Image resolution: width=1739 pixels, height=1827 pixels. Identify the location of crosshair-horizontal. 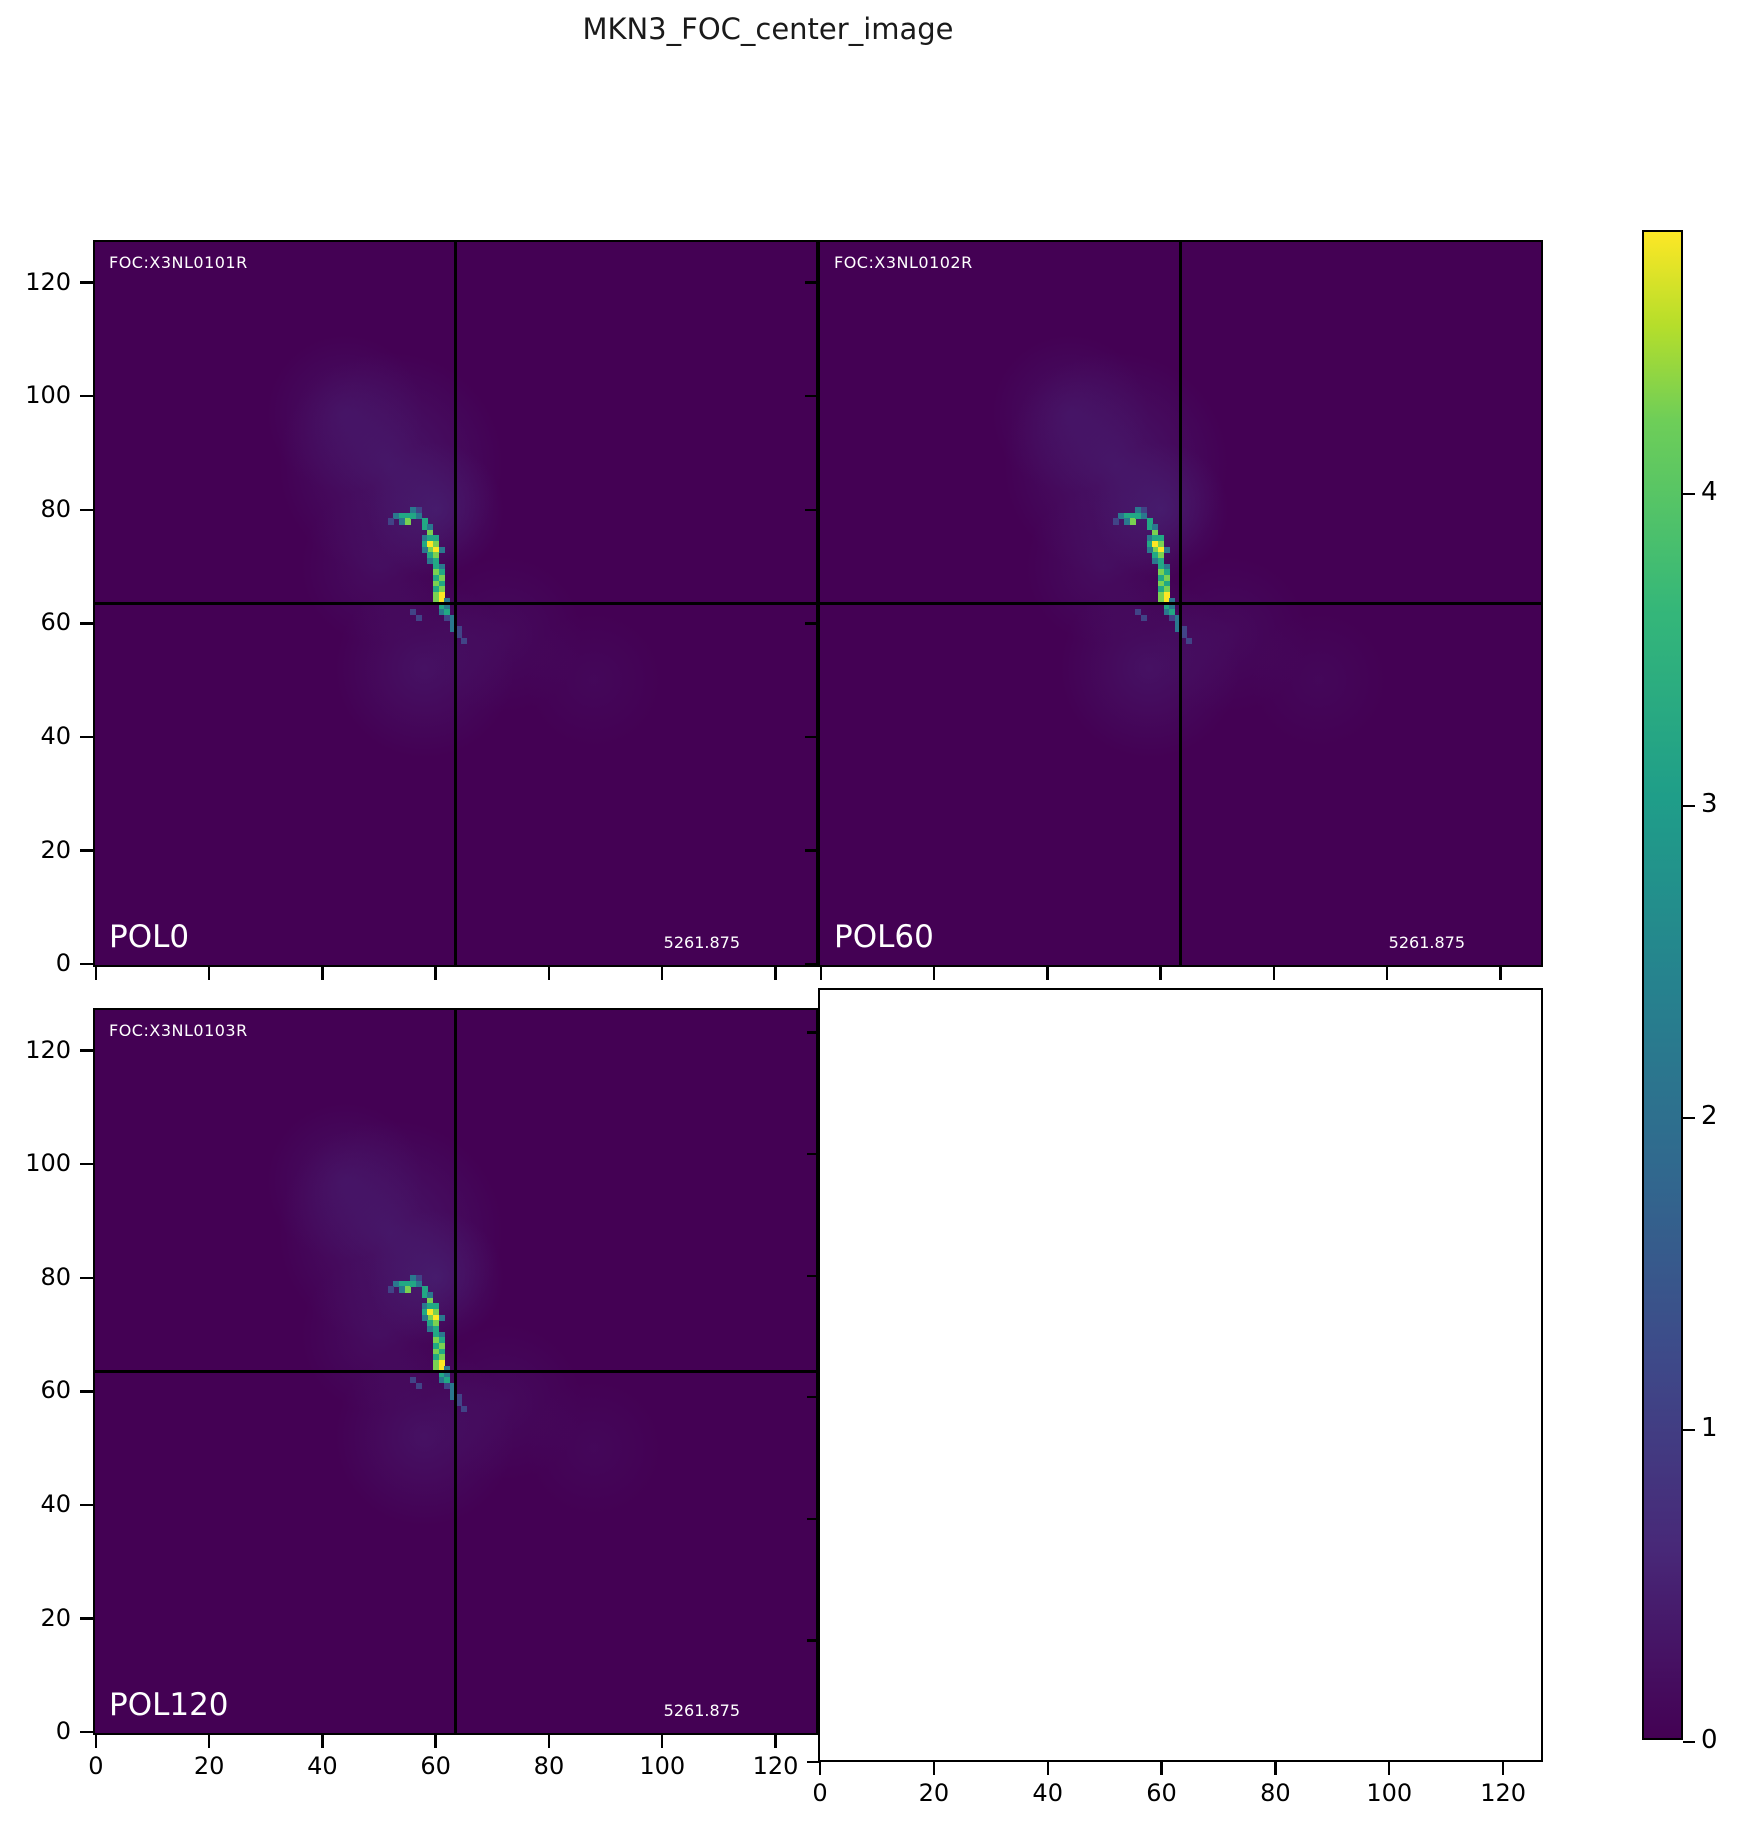
(1180, 603).